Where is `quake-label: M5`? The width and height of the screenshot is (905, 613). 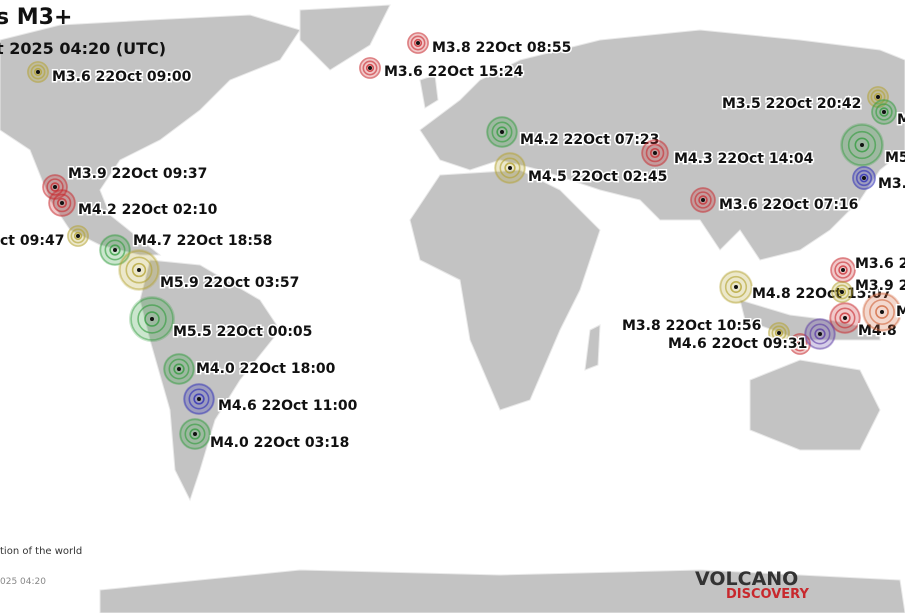 quake-label: M5 is located at coordinates (895, 158).